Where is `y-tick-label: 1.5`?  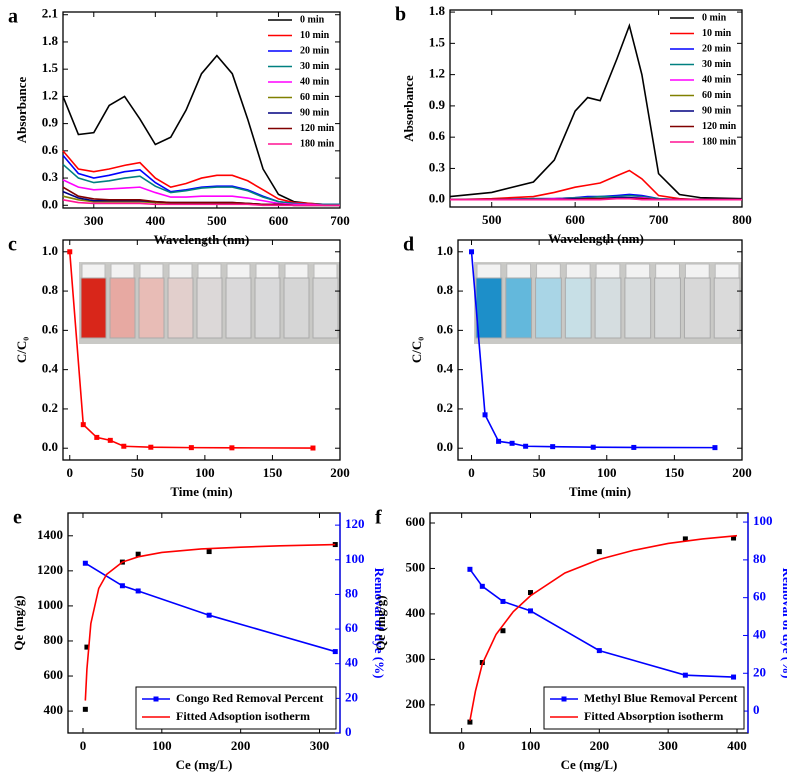
y-tick-label: 1.5 is located at coordinates (437, 41).